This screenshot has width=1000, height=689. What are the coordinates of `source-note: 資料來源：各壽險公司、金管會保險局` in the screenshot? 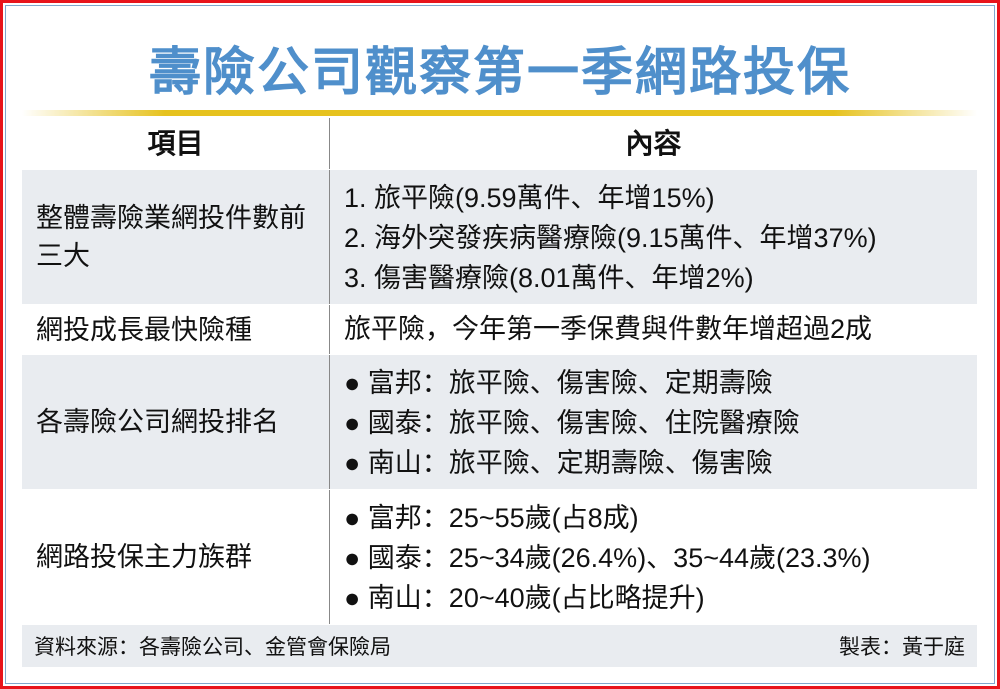 It's located at (212, 647).